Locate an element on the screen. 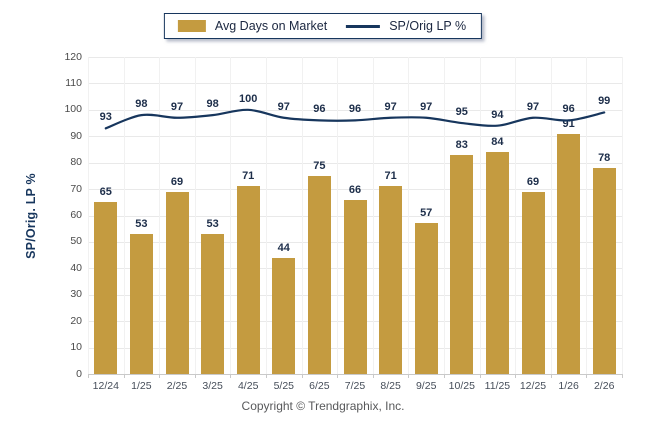  line-value-label: 95 is located at coordinates (461, 112).